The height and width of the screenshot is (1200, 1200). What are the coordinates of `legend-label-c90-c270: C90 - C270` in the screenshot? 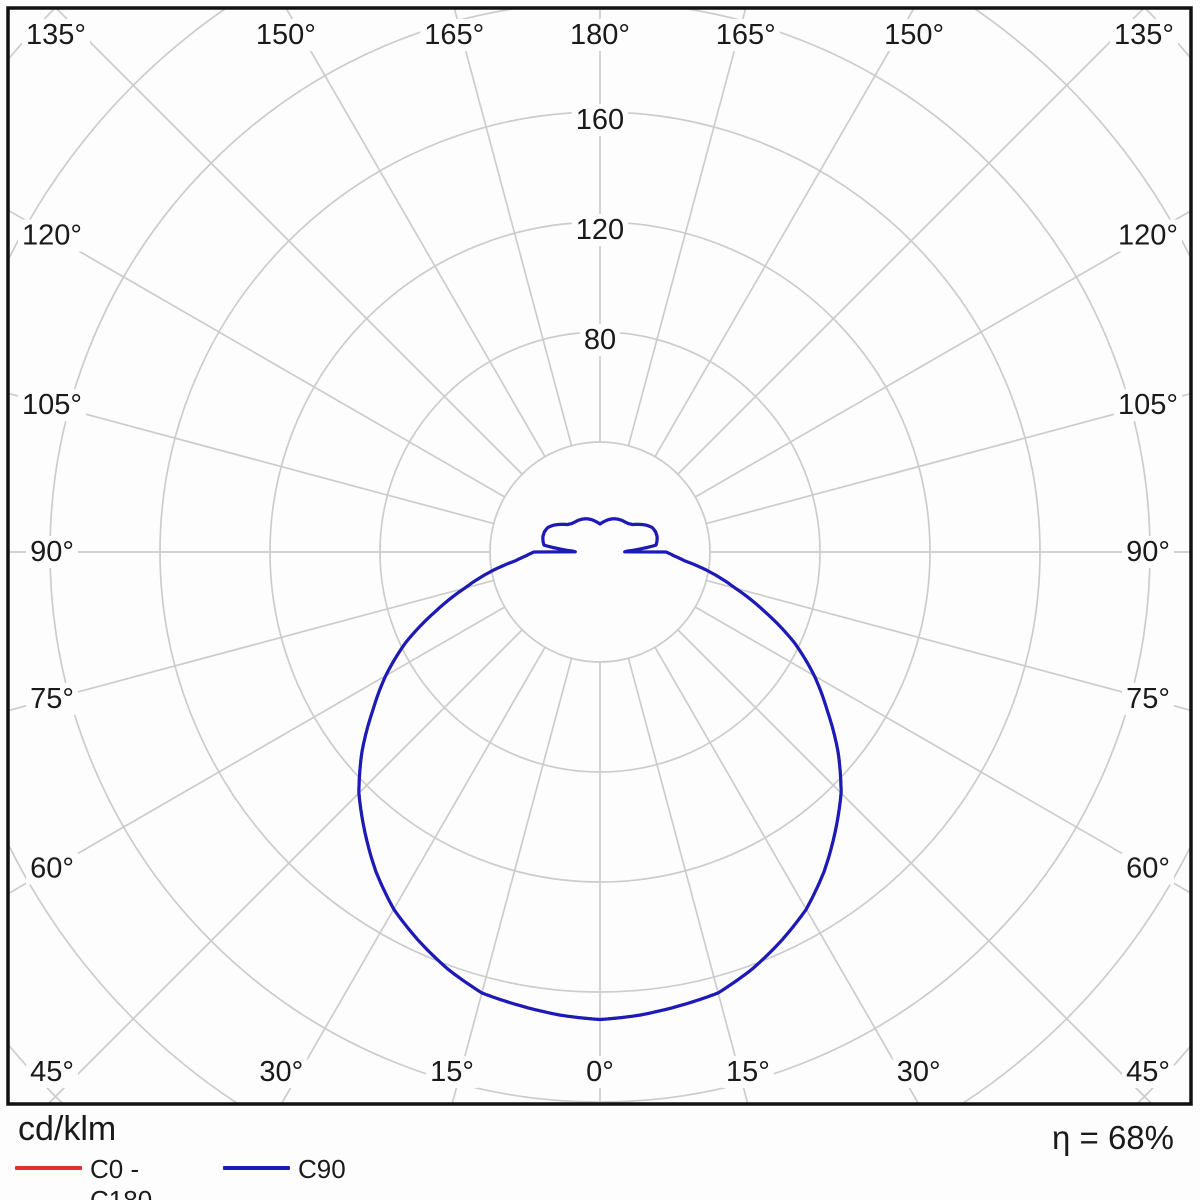 It's located at (322, 1177).